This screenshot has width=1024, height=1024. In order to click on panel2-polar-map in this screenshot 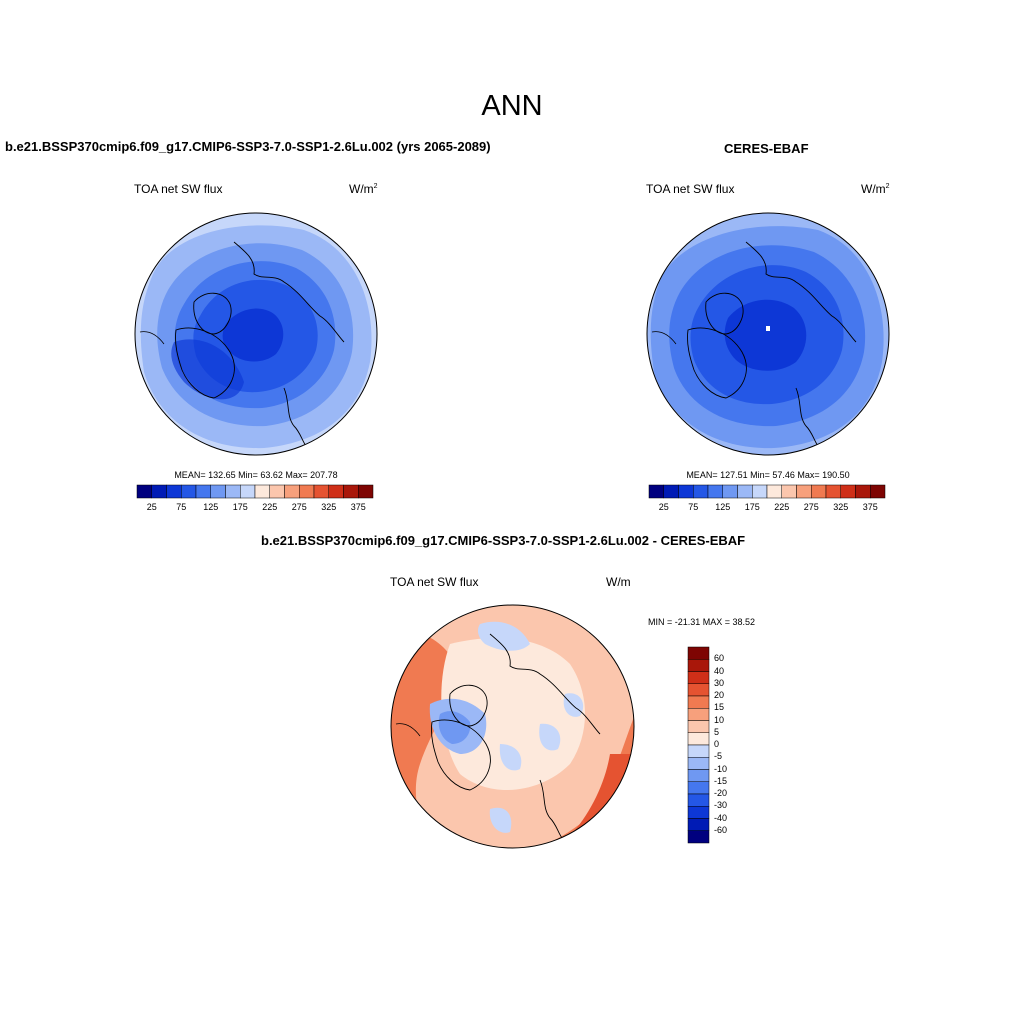, I will do `click(768, 334)`.